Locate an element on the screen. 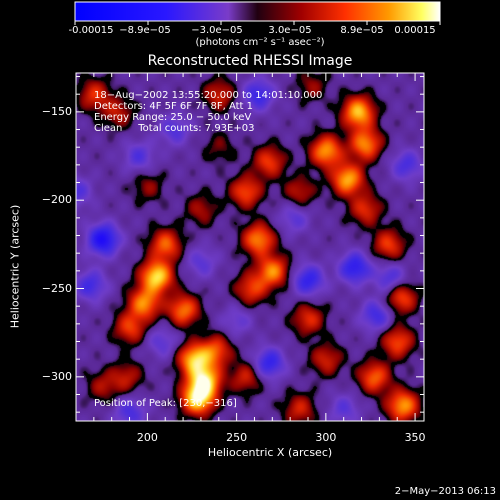 Image resolution: width=500 pixels, height=500 pixels. colorbar-tick-label: −8.9e−05 is located at coordinates (145, 30).